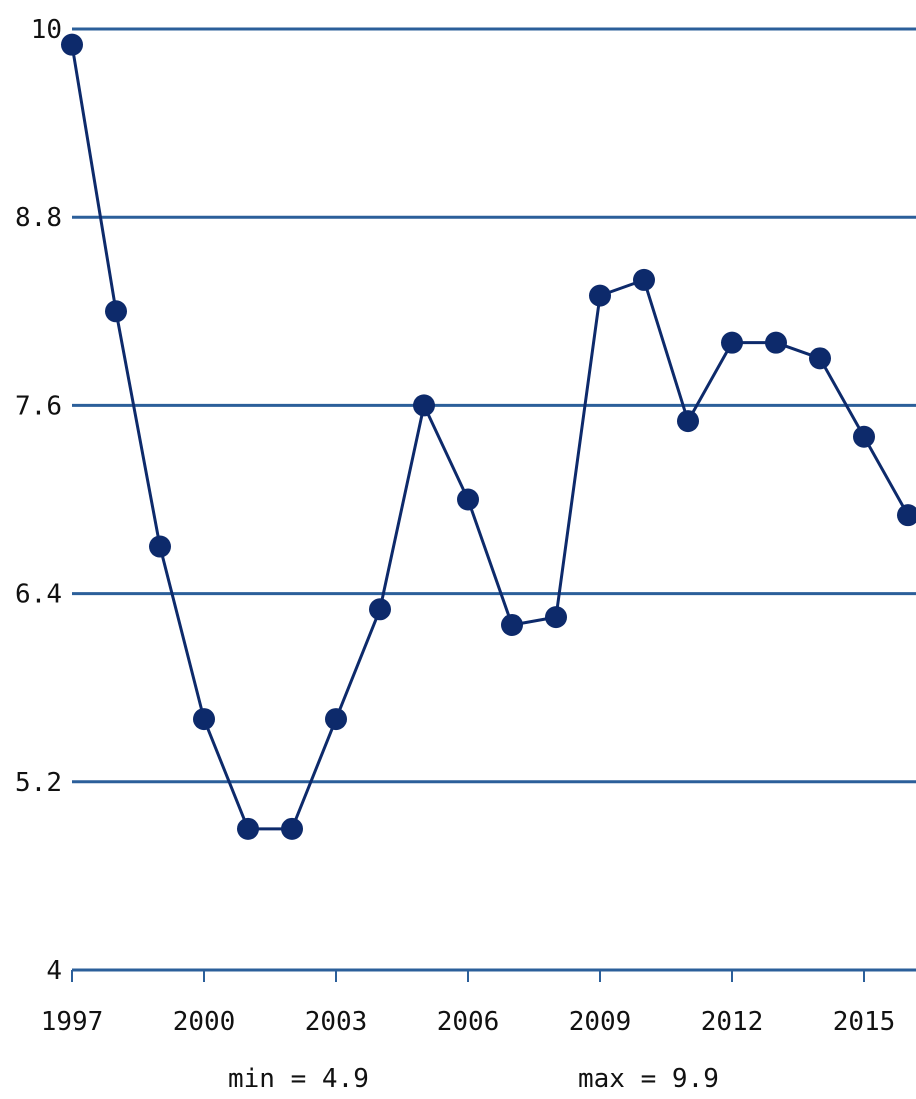 This screenshot has width=916, height=1099. I want to click on x-tick-label-0: 1997, so click(72, 1022).